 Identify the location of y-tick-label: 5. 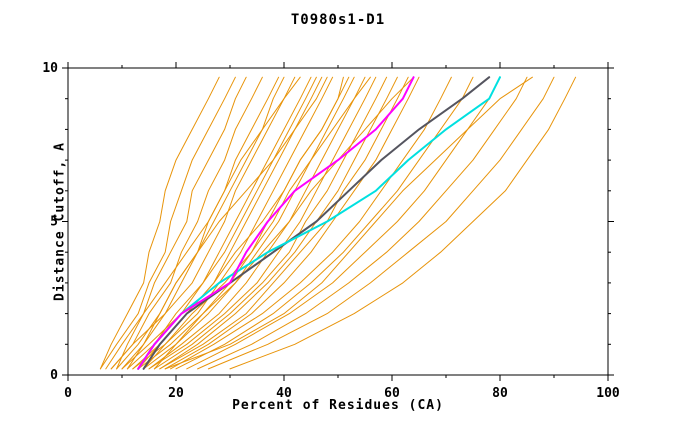
(54, 222).